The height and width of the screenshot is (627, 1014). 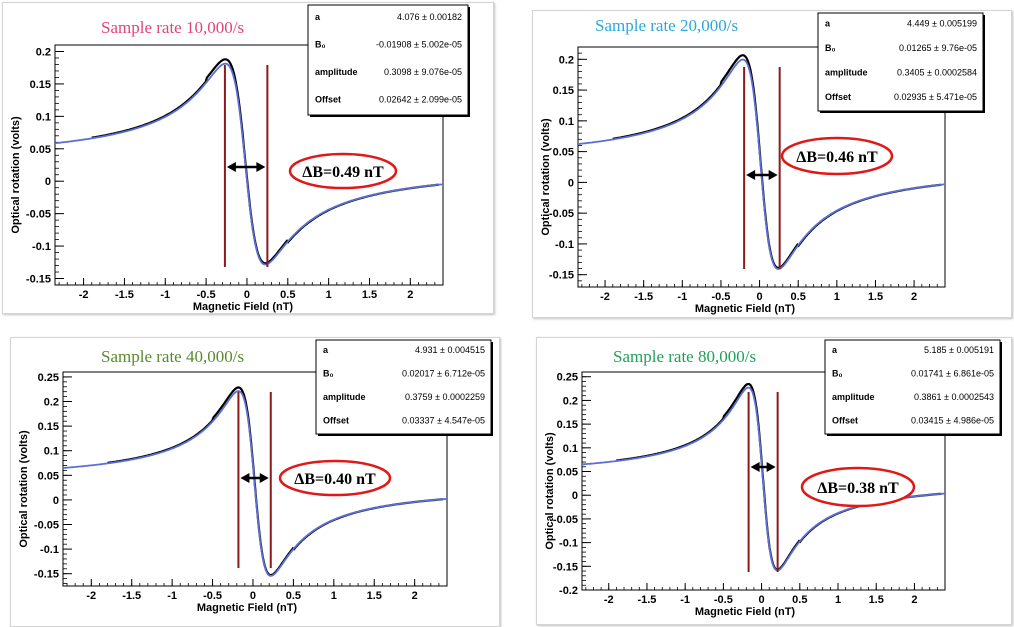 I want to click on fit-curve, so click(x=255, y=483).